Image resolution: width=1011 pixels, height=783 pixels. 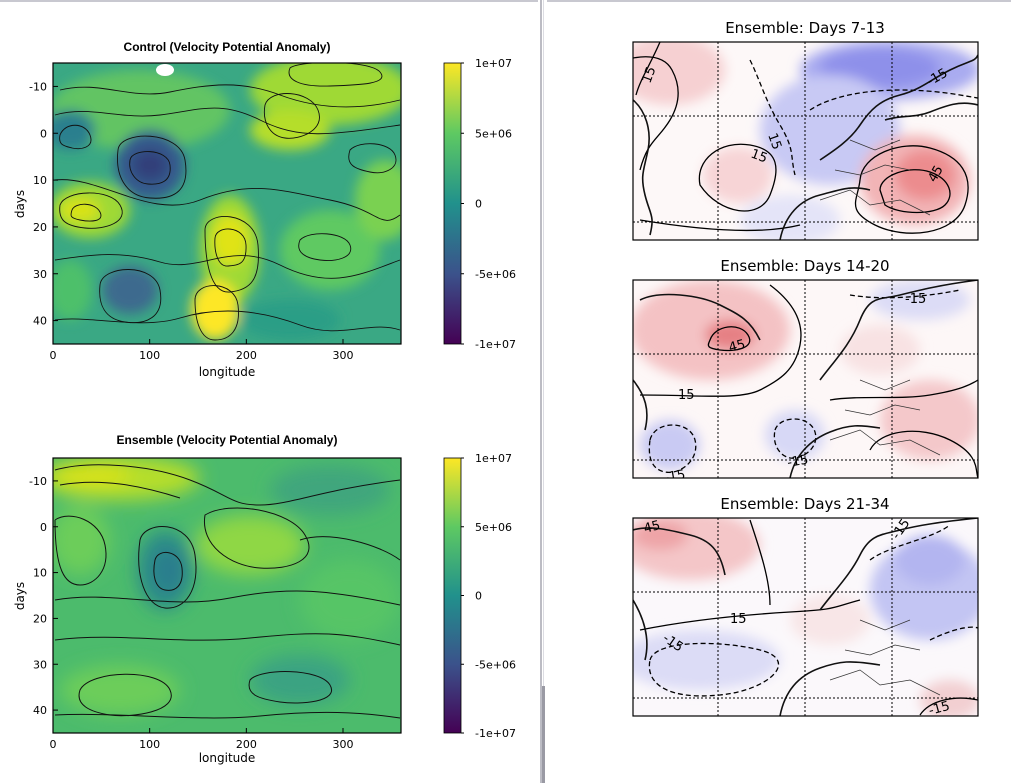 I want to click on map1-frame, so click(x=805, y=141).